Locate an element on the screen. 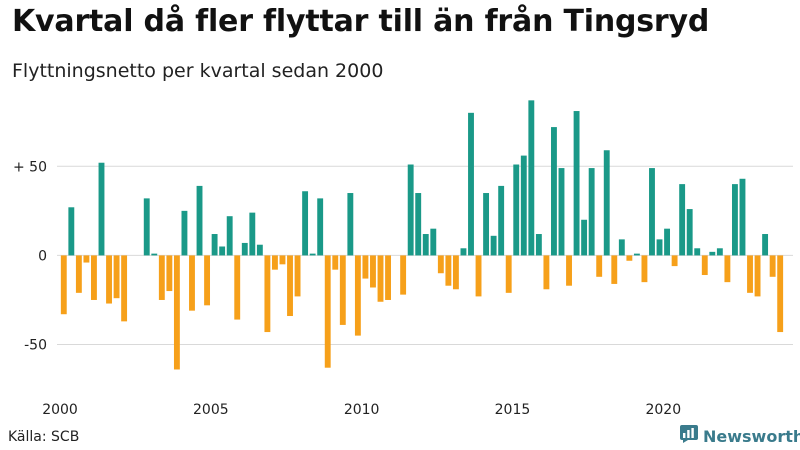 The height and width of the screenshot is (450, 800). x-tick-label: 2010 is located at coordinates (362, 410).